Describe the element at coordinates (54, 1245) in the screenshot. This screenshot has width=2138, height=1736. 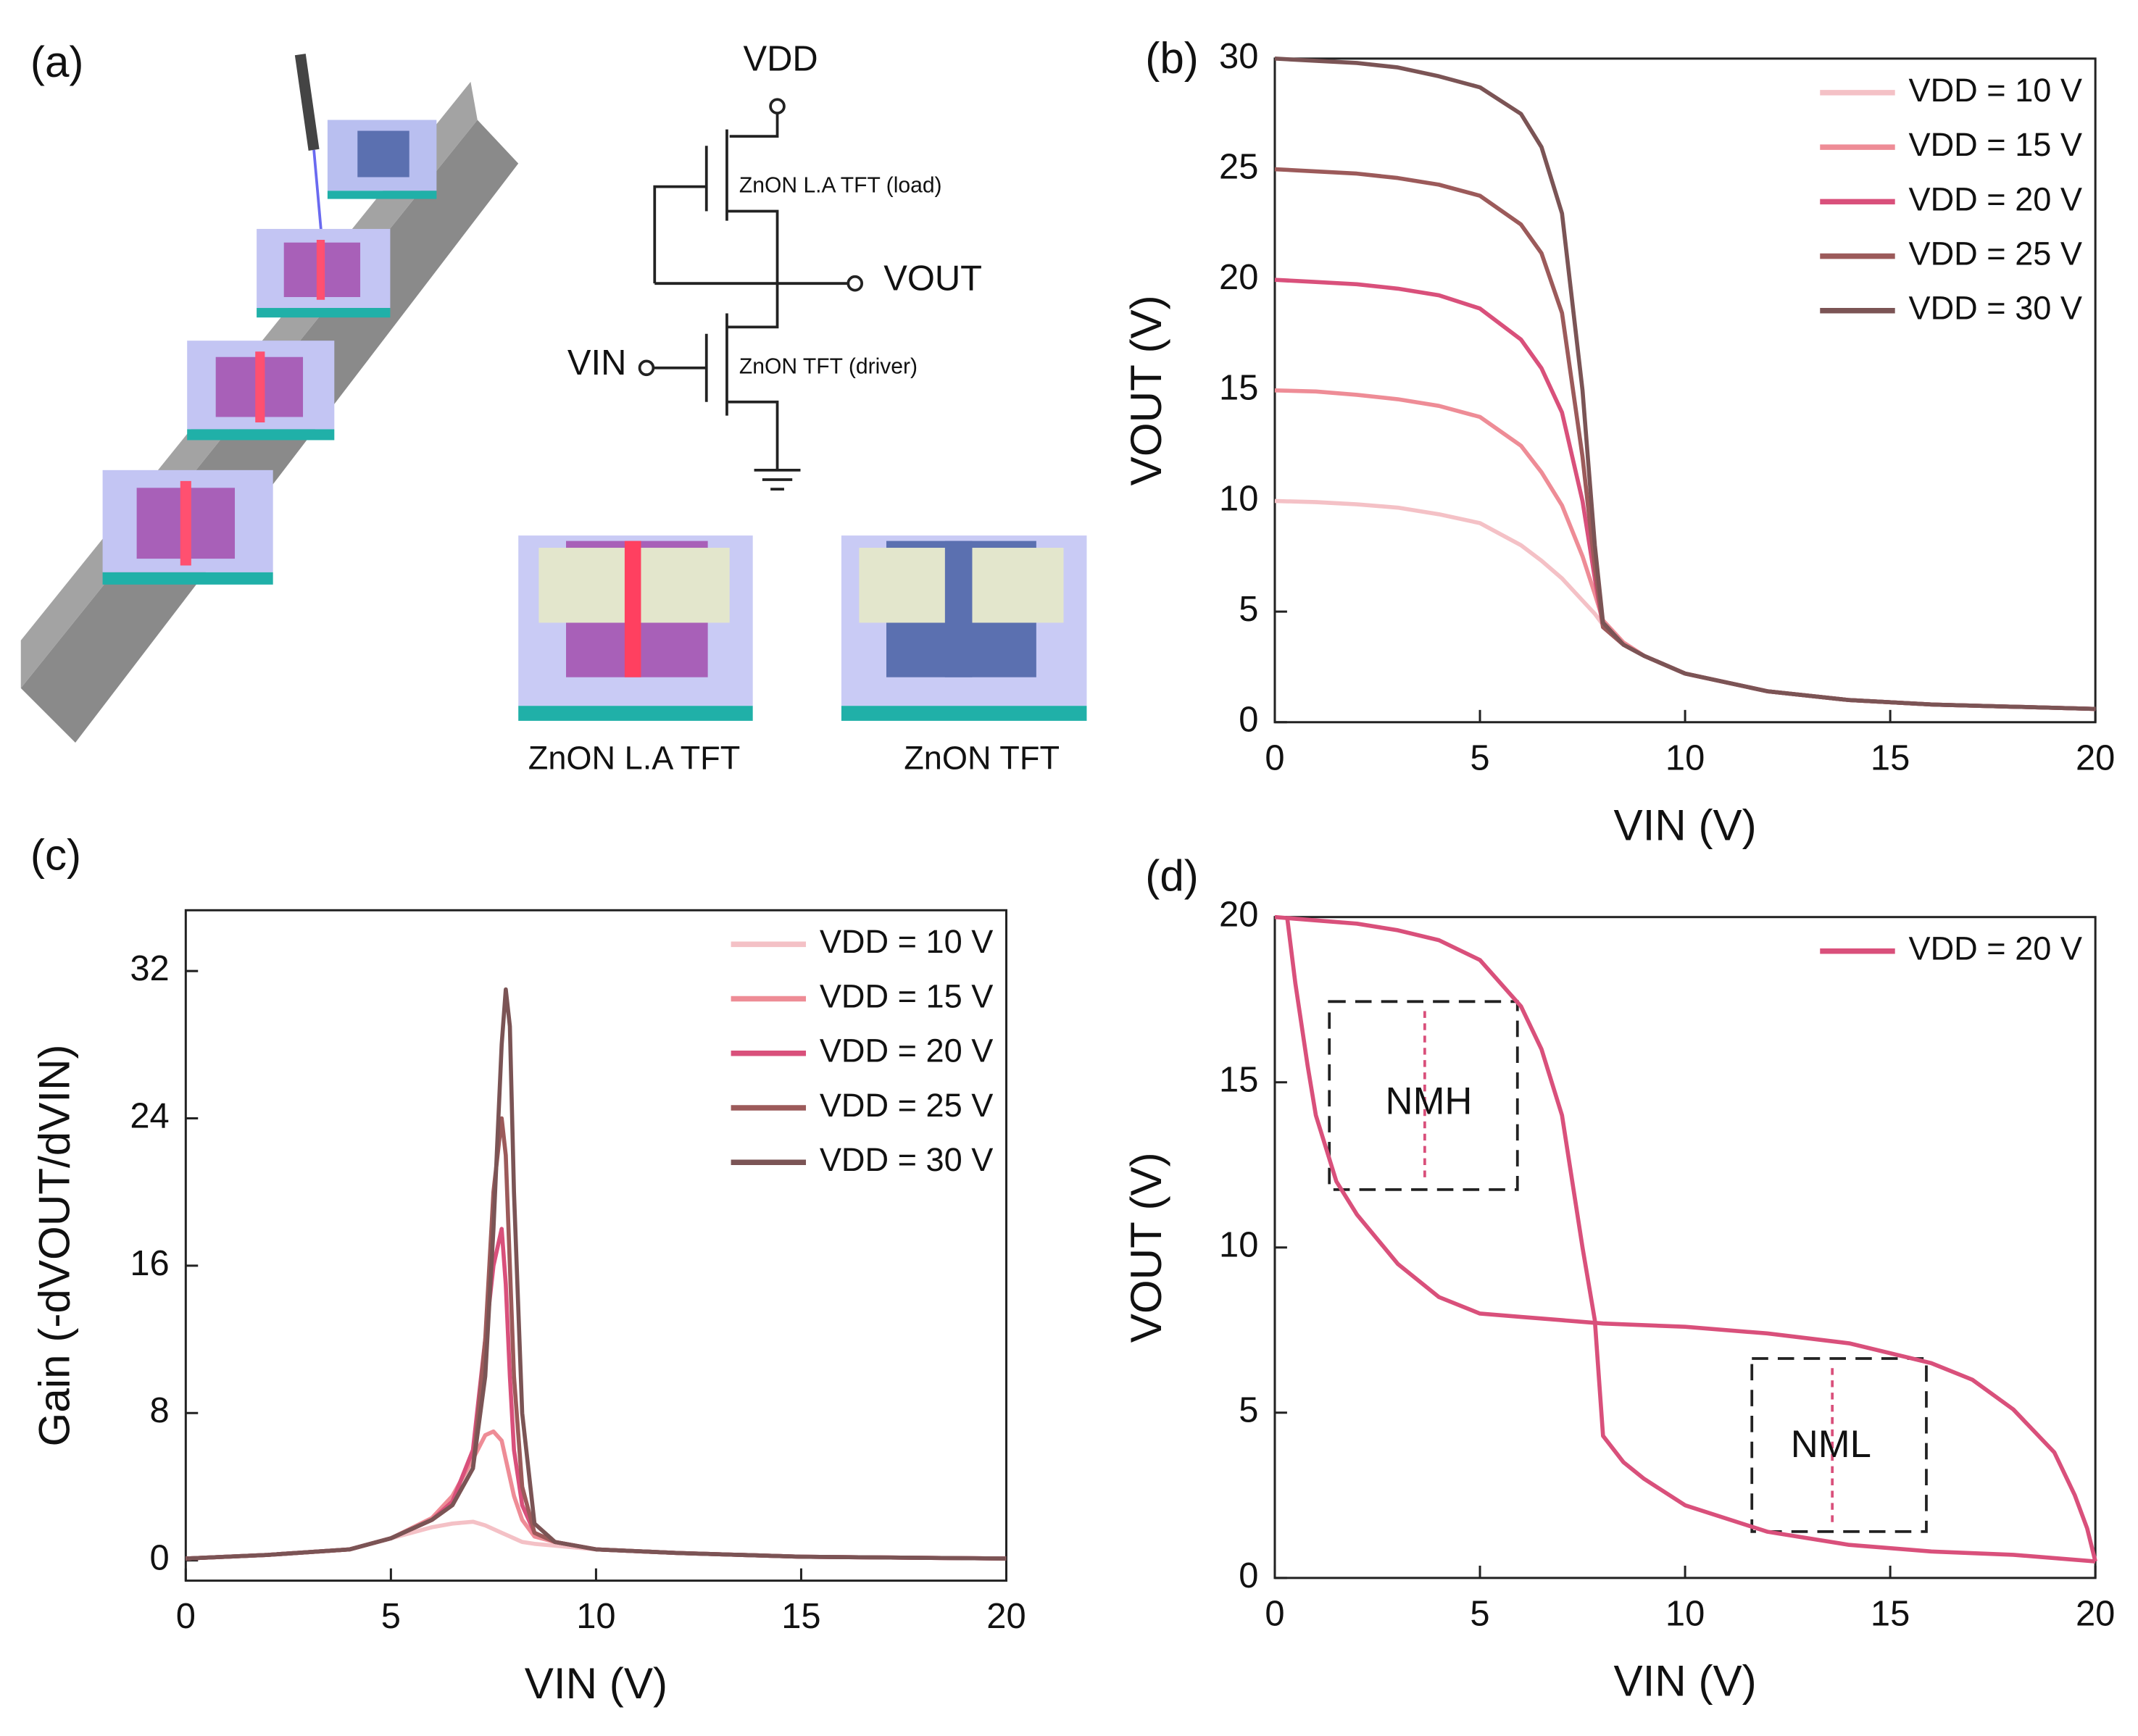
I see `y-axis-label: Gain (-dVOUT/dVIN)` at that location.